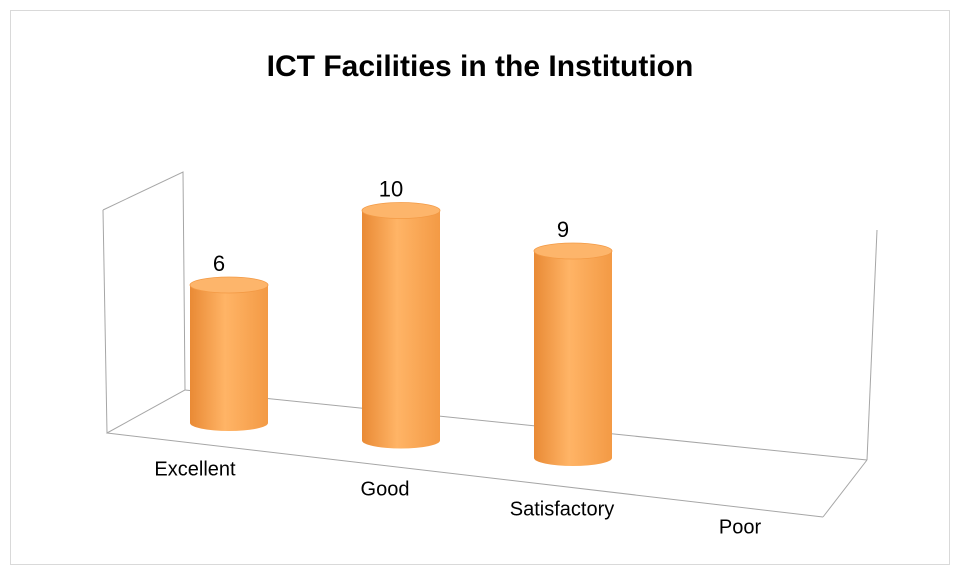 Image resolution: width=960 pixels, height=580 pixels. I want to click on data-label: 10, so click(391, 188).